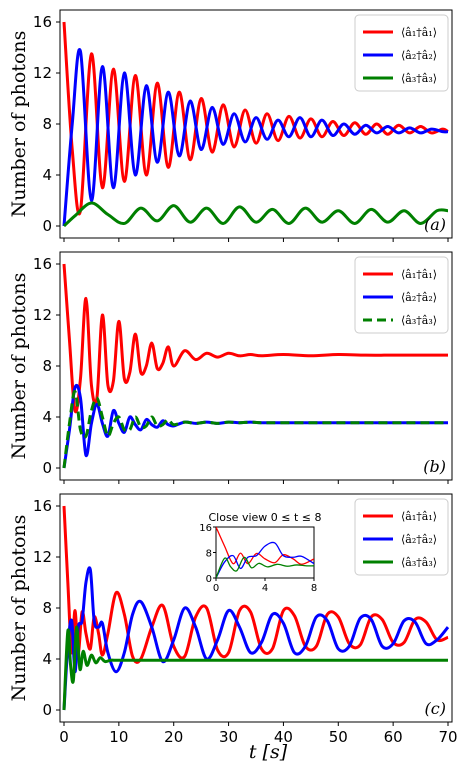 This screenshot has height=775, width=465. I want to click on panel-annotation: (b), so click(434, 466).